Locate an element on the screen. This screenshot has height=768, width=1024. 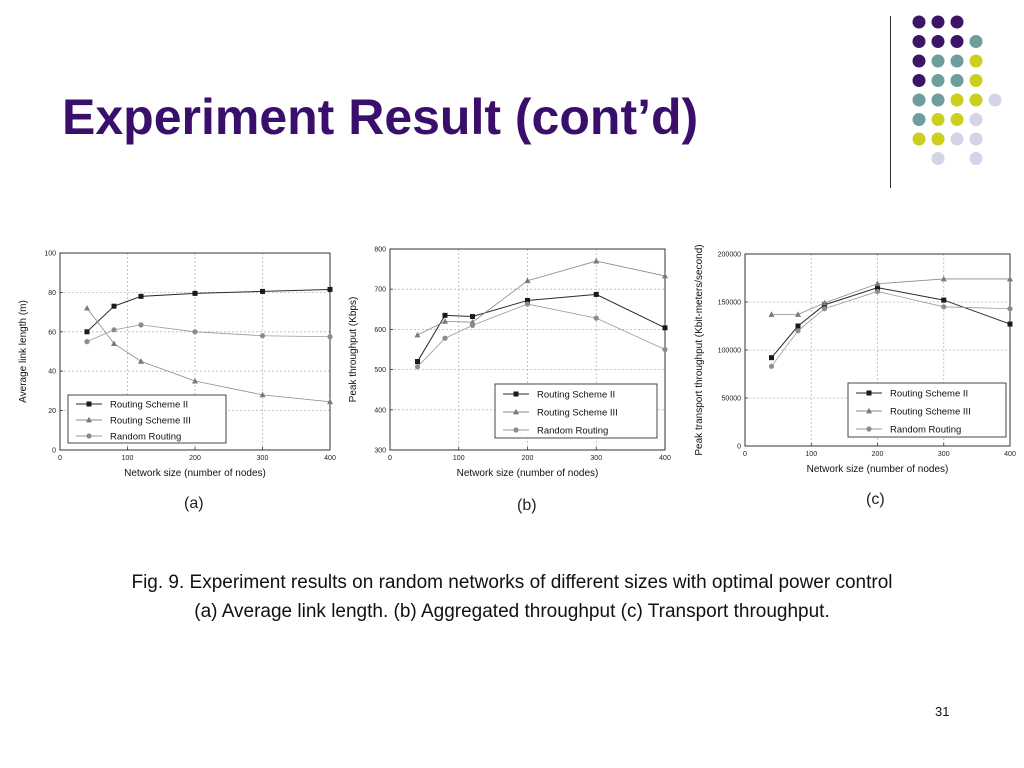
y-axis-label: Average link length (m) is located at coordinates (23, 351).